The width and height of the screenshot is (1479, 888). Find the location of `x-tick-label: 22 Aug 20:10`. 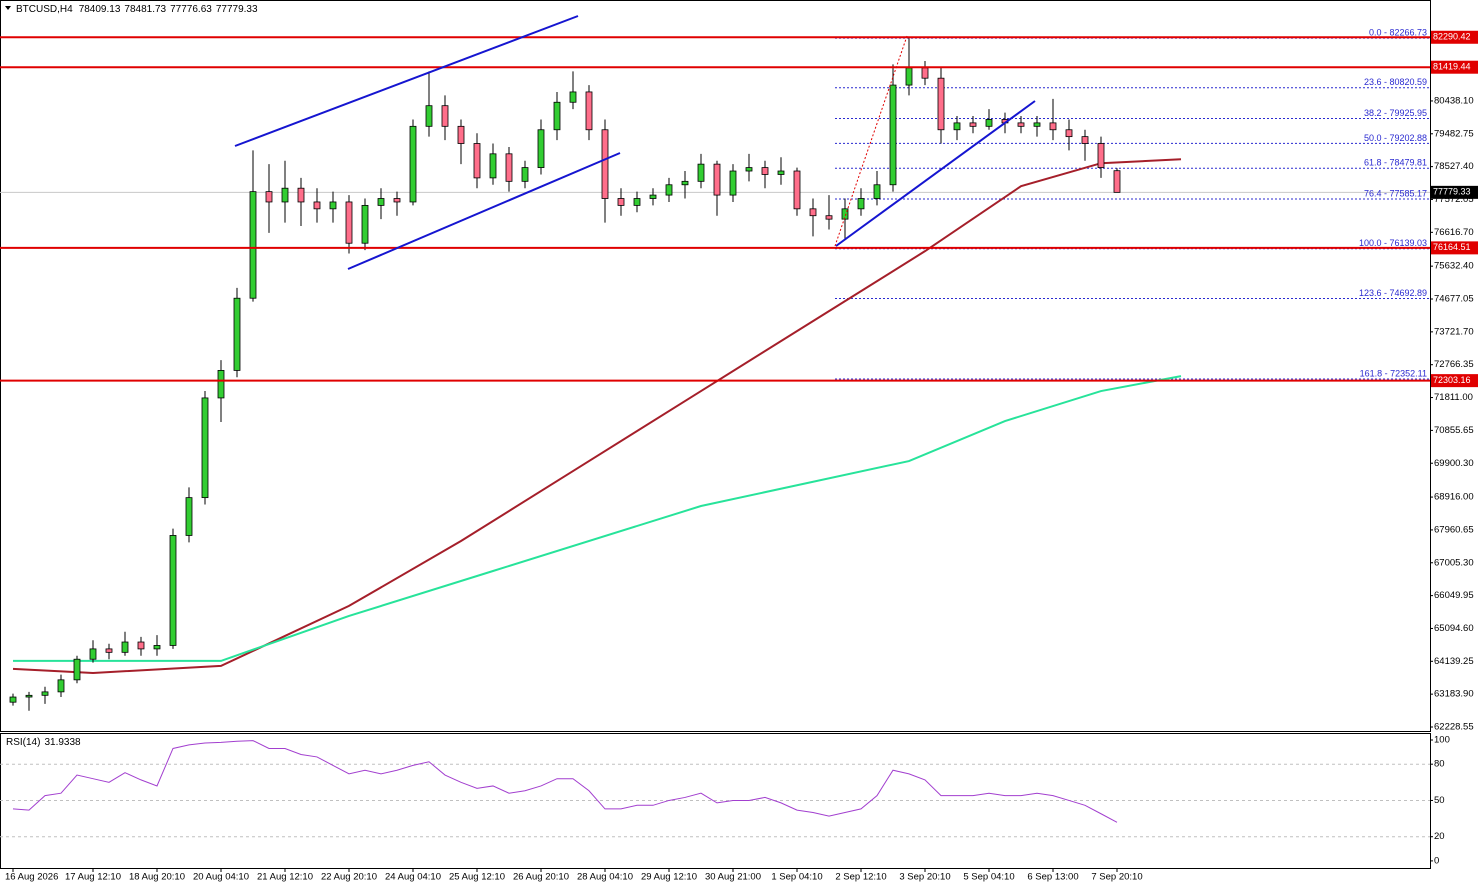

x-tick-label: 22 Aug 20:10 is located at coordinates (349, 877).